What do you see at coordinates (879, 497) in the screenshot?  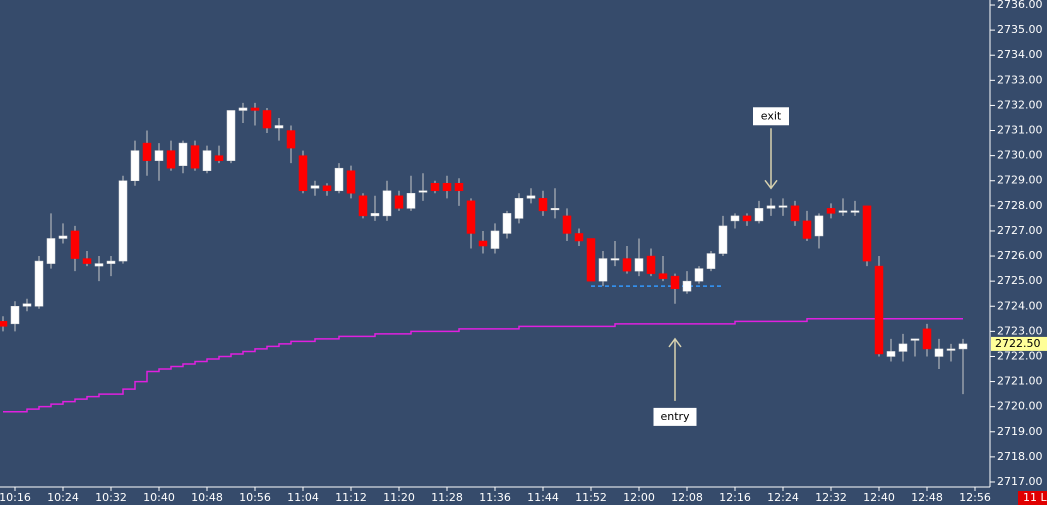 I see `x-tick-label: 12:40` at bounding box center [879, 497].